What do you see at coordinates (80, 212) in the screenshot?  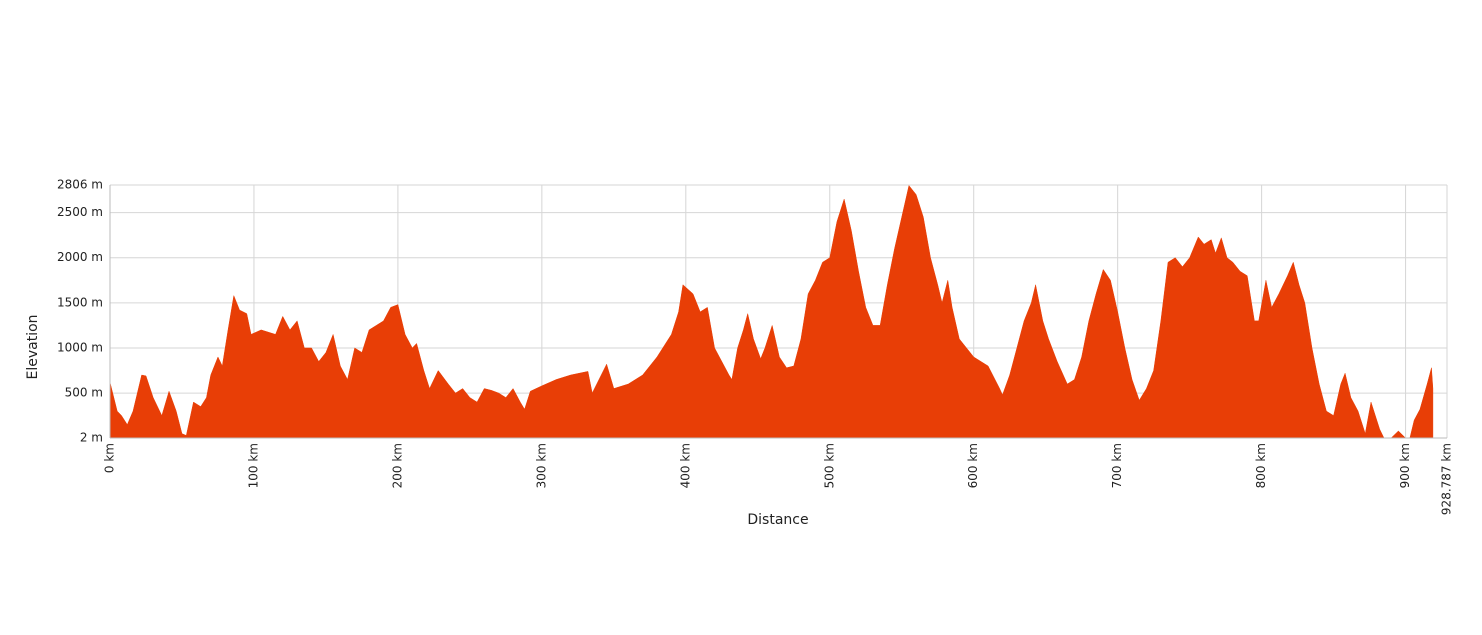 I see `y-tick-label: 2500 m` at bounding box center [80, 212].